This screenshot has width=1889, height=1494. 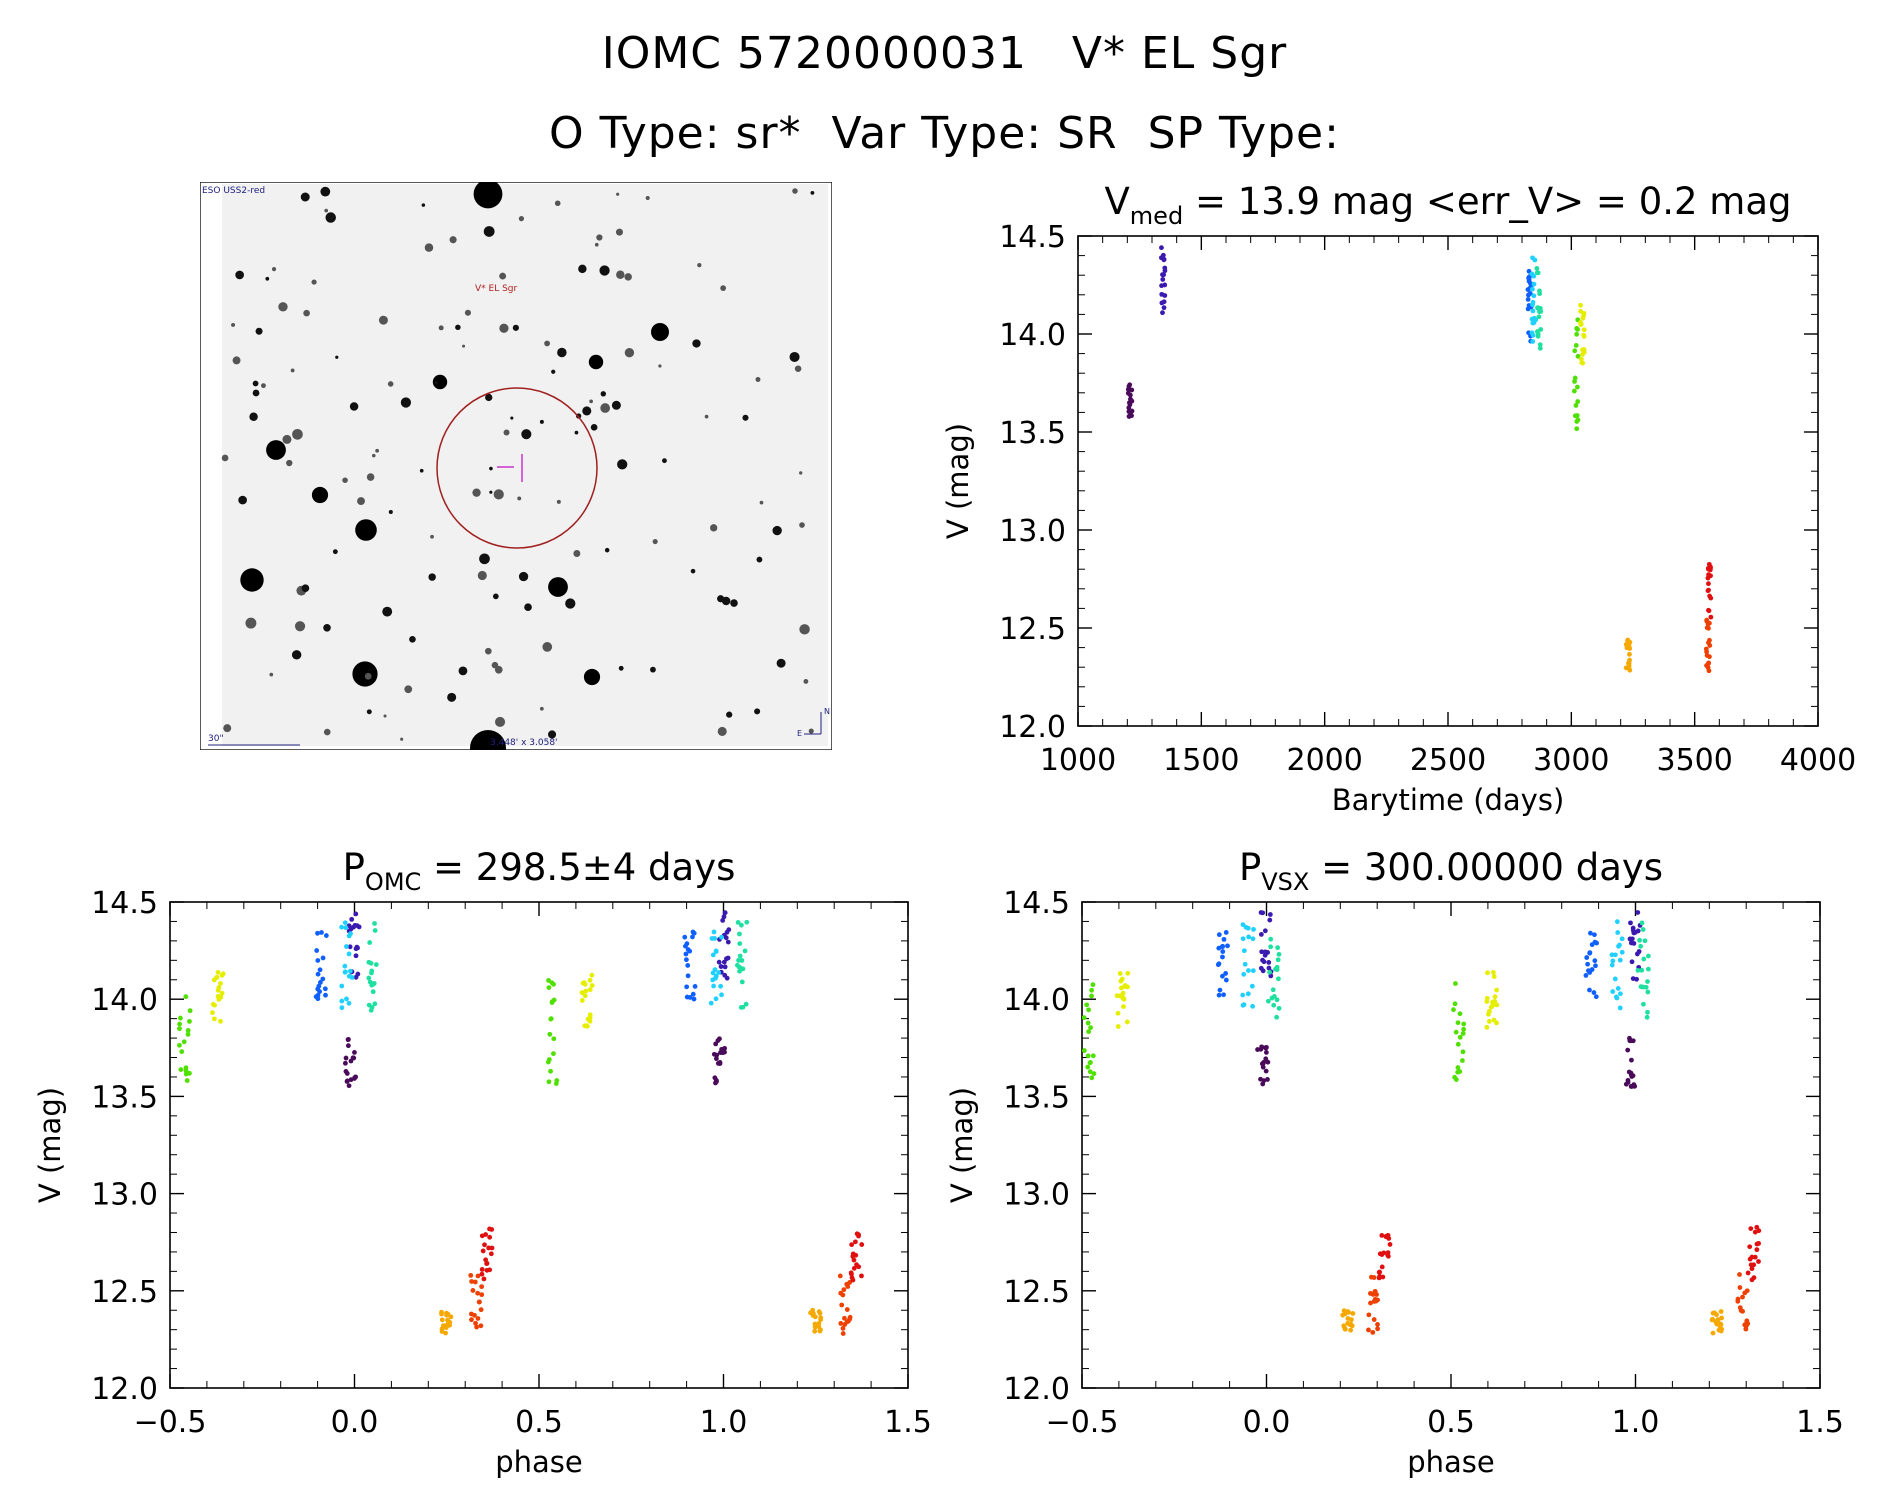 What do you see at coordinates (488, 740) in the screenshot?
I see `bright-star` at bounding box center [488, 740].